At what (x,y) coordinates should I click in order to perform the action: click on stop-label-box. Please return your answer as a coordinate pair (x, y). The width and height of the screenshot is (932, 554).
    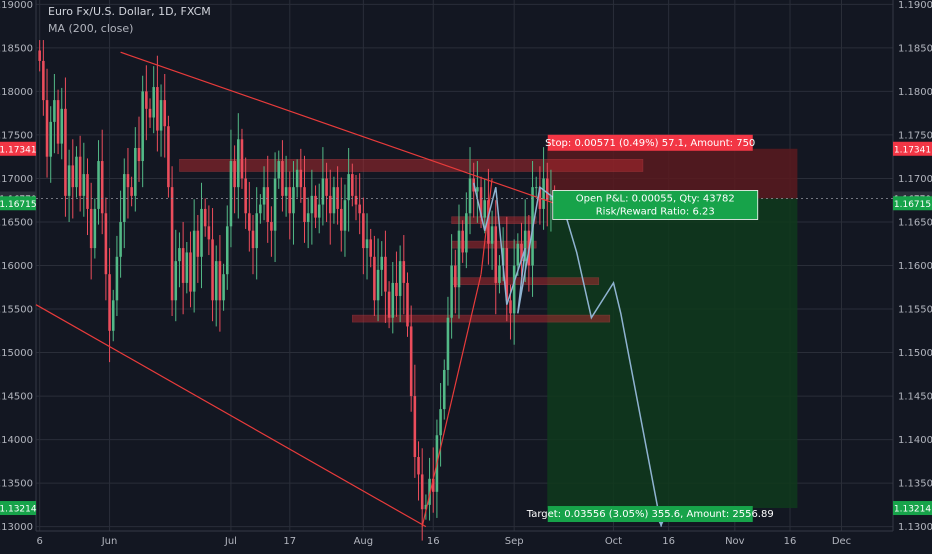
    Looking at the image, I should click on (650, 142).